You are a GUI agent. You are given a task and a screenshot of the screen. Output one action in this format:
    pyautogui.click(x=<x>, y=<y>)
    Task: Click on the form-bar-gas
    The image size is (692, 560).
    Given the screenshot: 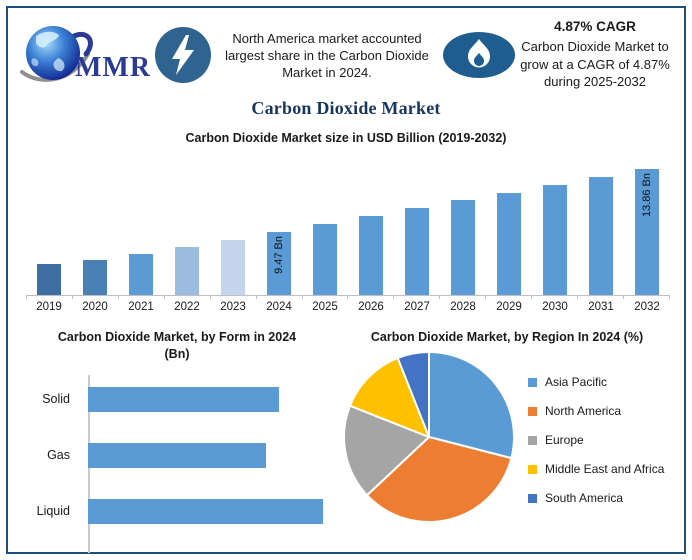 What is the action you would take?
    pyautogui.click(x=177, y=455)
    